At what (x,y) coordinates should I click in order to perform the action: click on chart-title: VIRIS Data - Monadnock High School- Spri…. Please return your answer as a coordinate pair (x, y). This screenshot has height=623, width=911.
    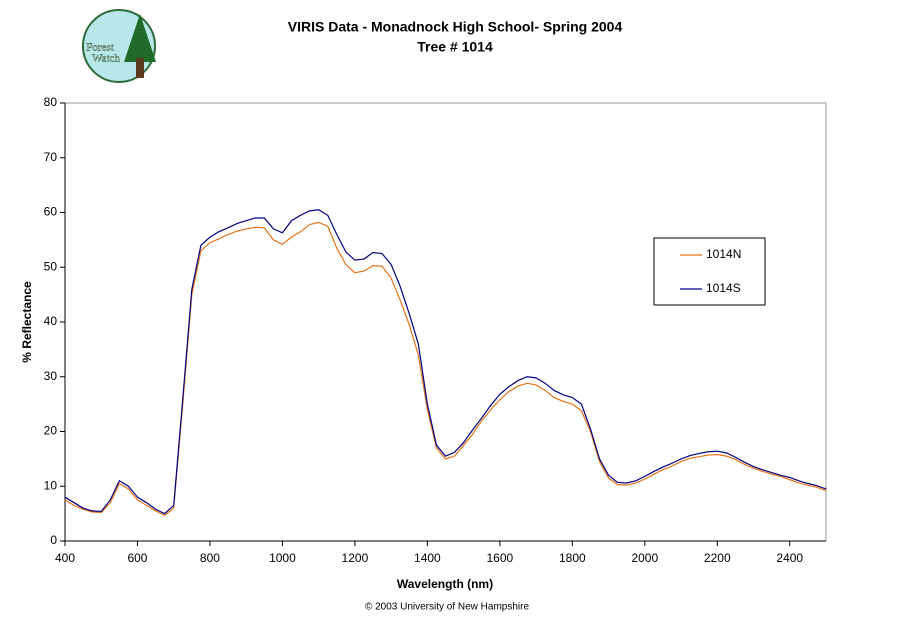
    Looking at the image, I should click on (455, 27).